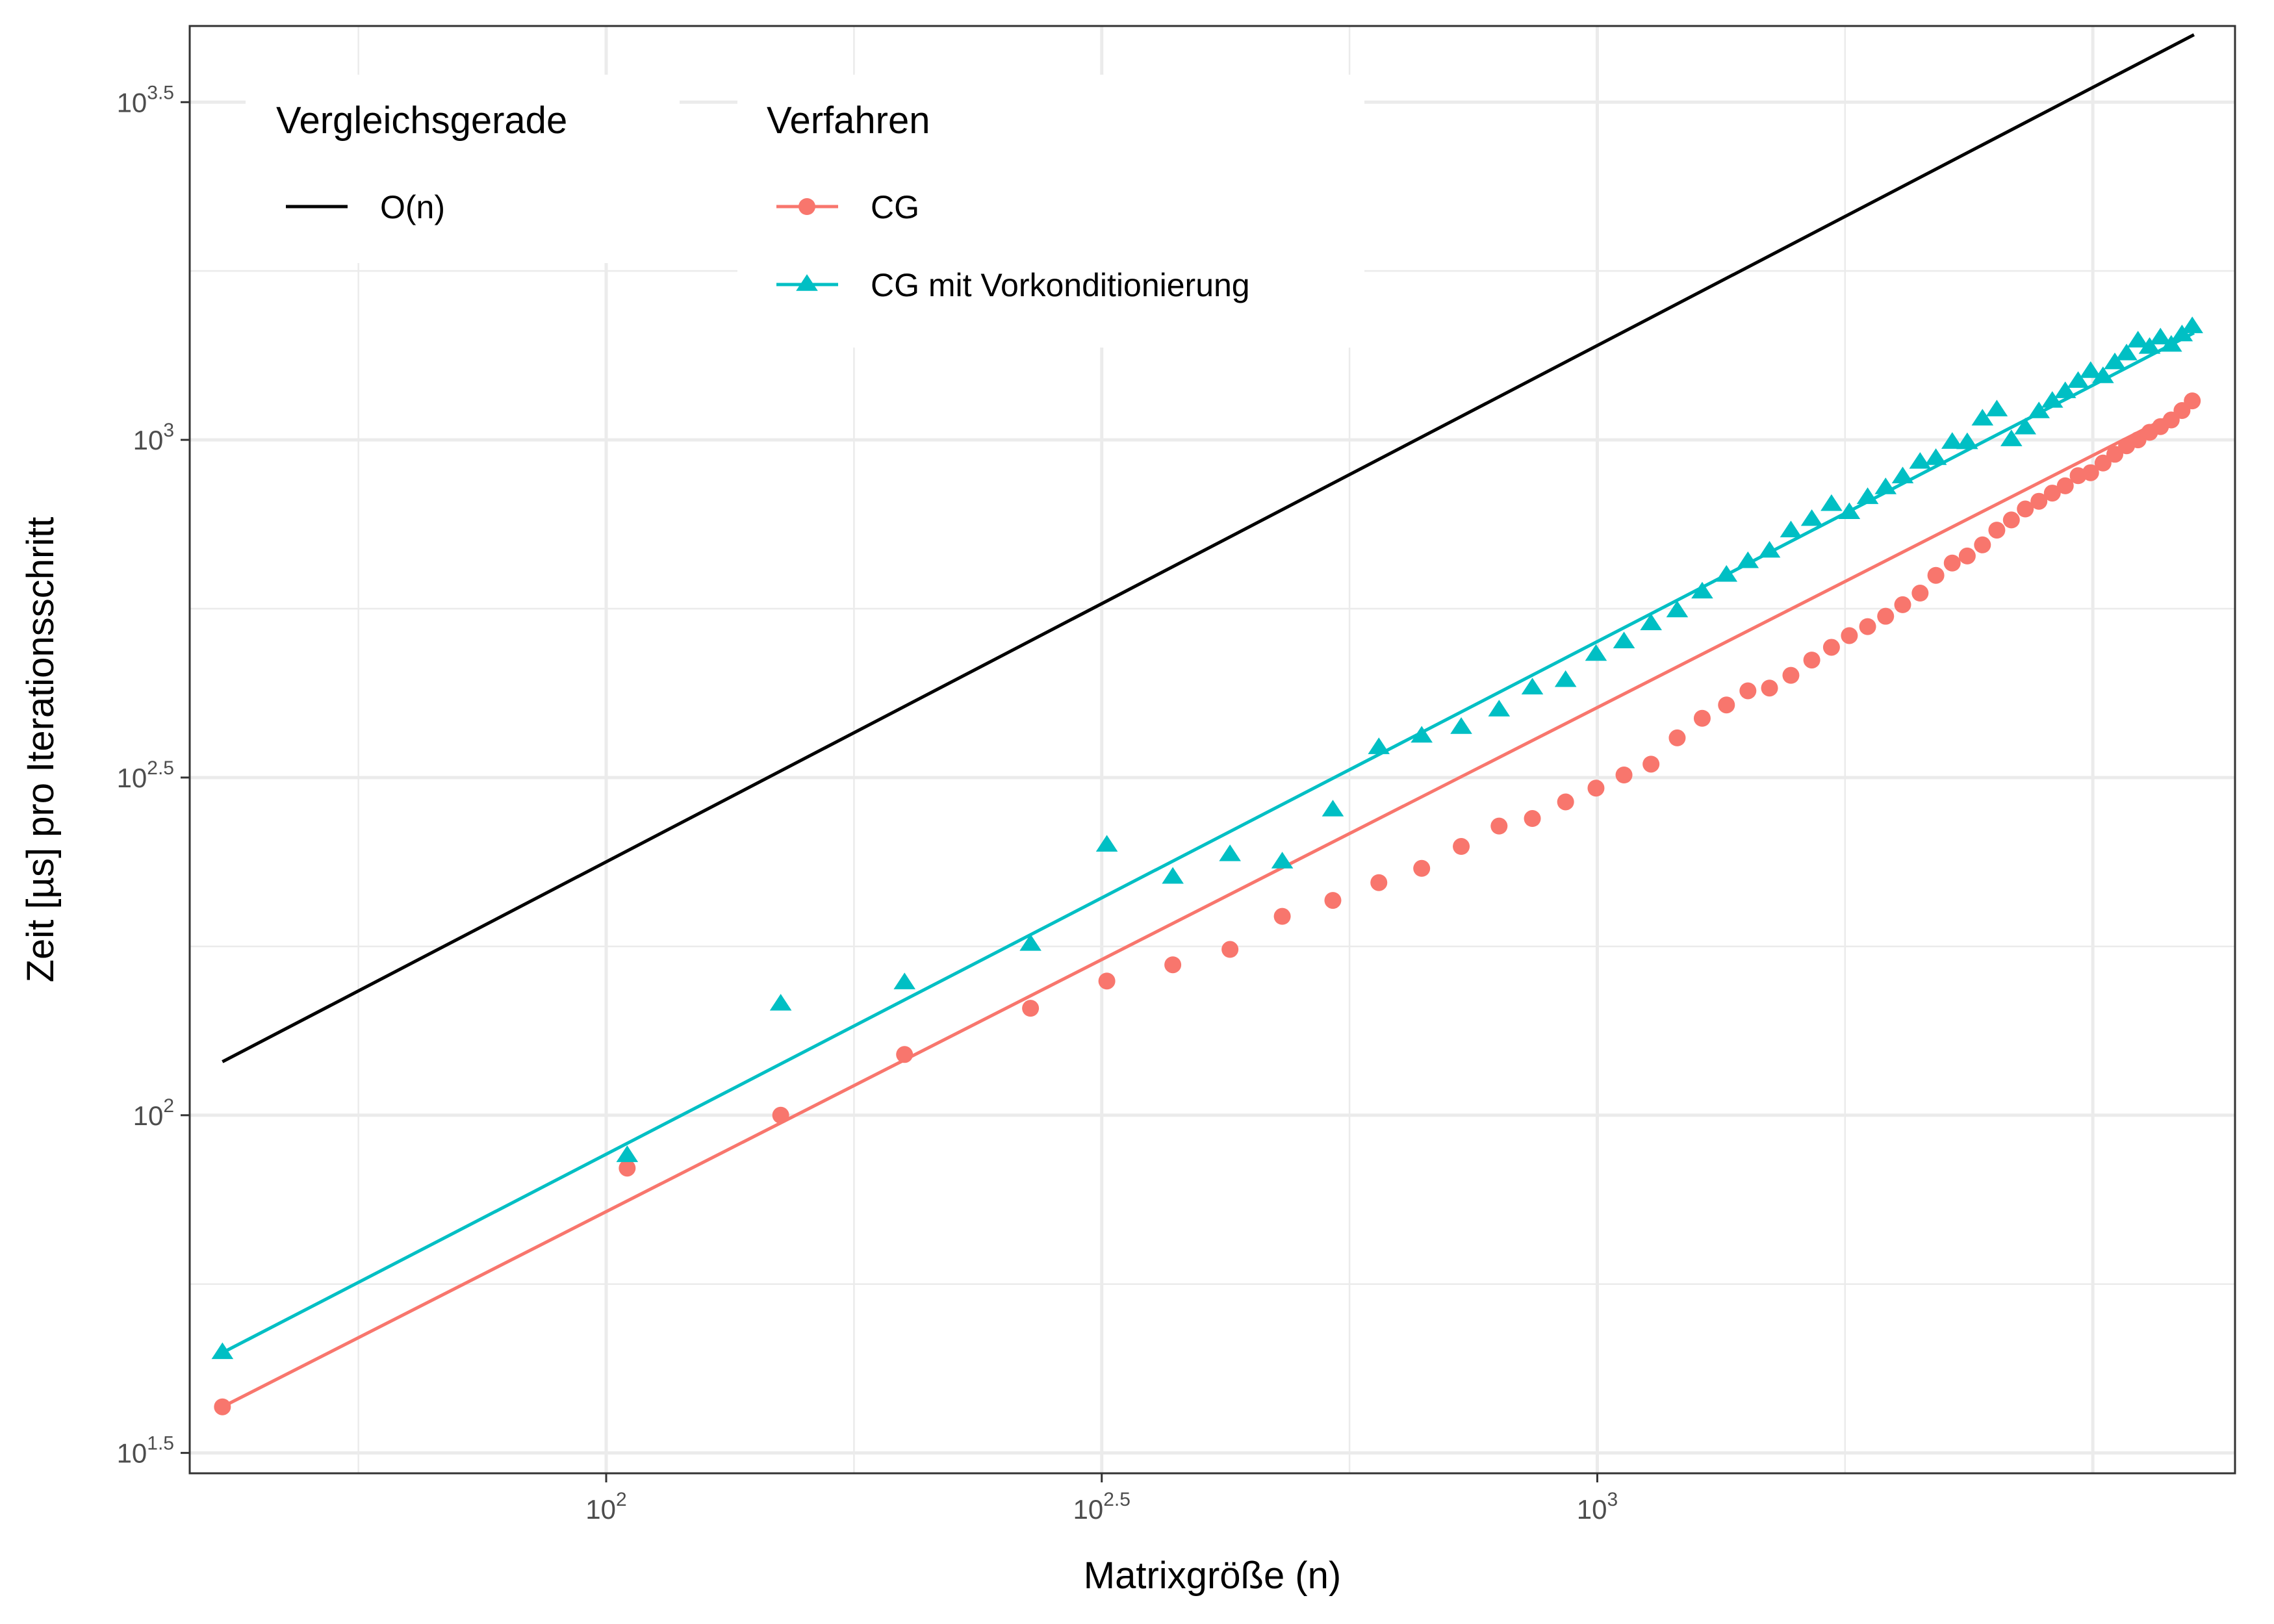 Image resolution: width=2274 pixels, height=1624 pixels. I want to click on y-tick-label: 103.5, so click(145, 100).